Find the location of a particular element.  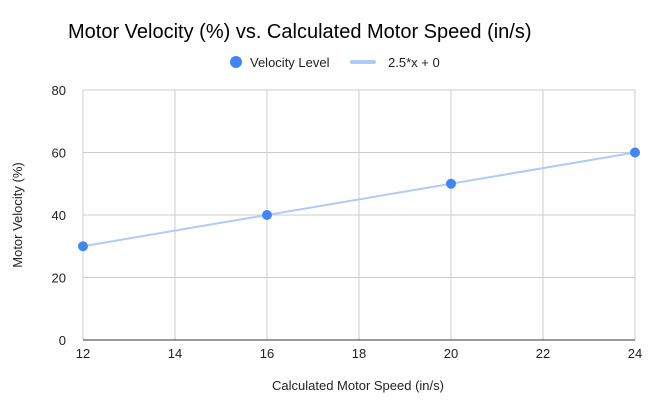

legend-marker-trendline is located at coordinates (363, 62).